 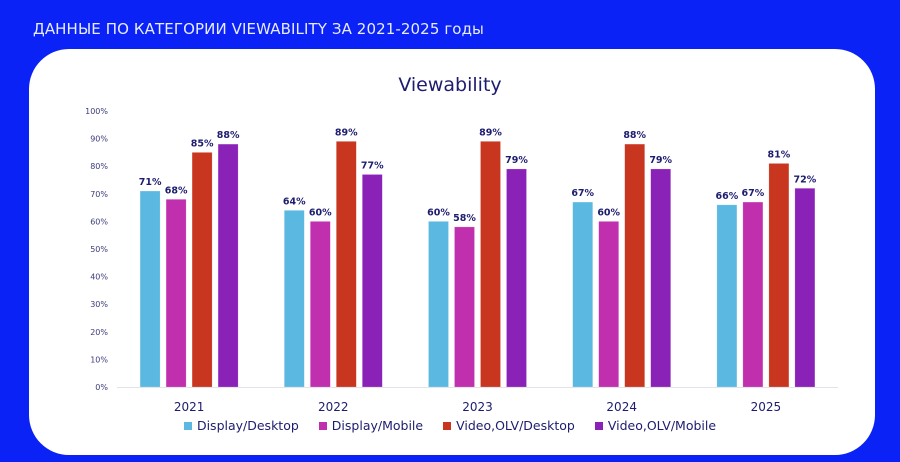 What do you see at coordinates (202, 143) in the screenshot?
I see `data-label: 85%` at bounding box center [202, 143].